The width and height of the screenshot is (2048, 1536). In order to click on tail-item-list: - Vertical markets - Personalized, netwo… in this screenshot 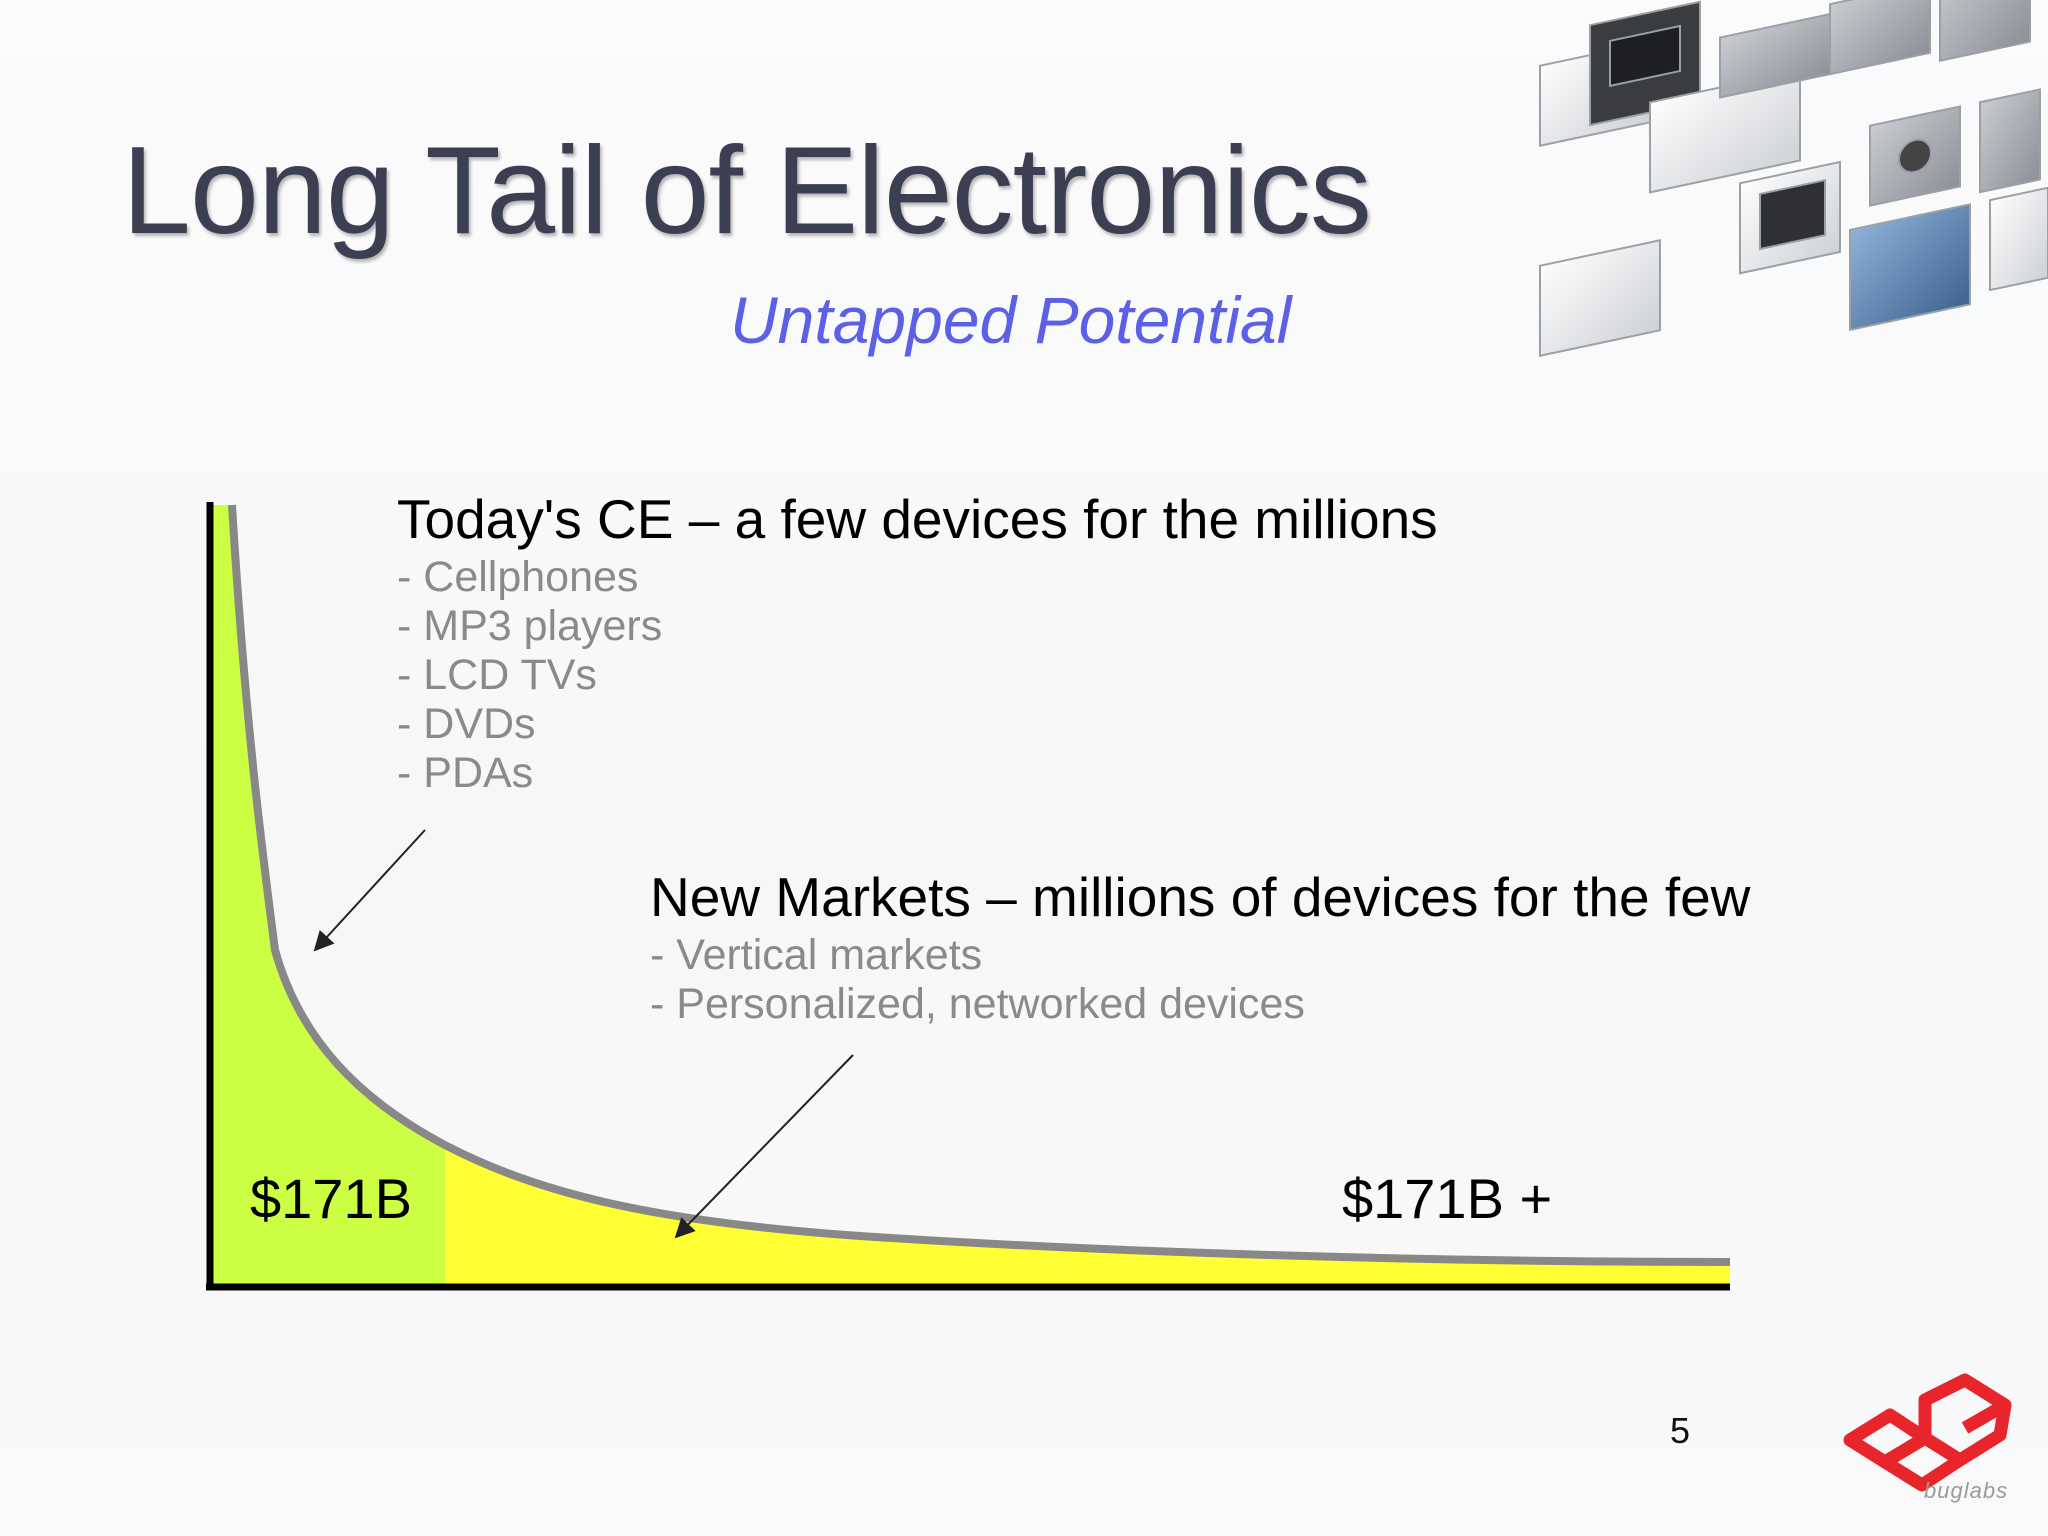, I will do `click(1200, 980)`.